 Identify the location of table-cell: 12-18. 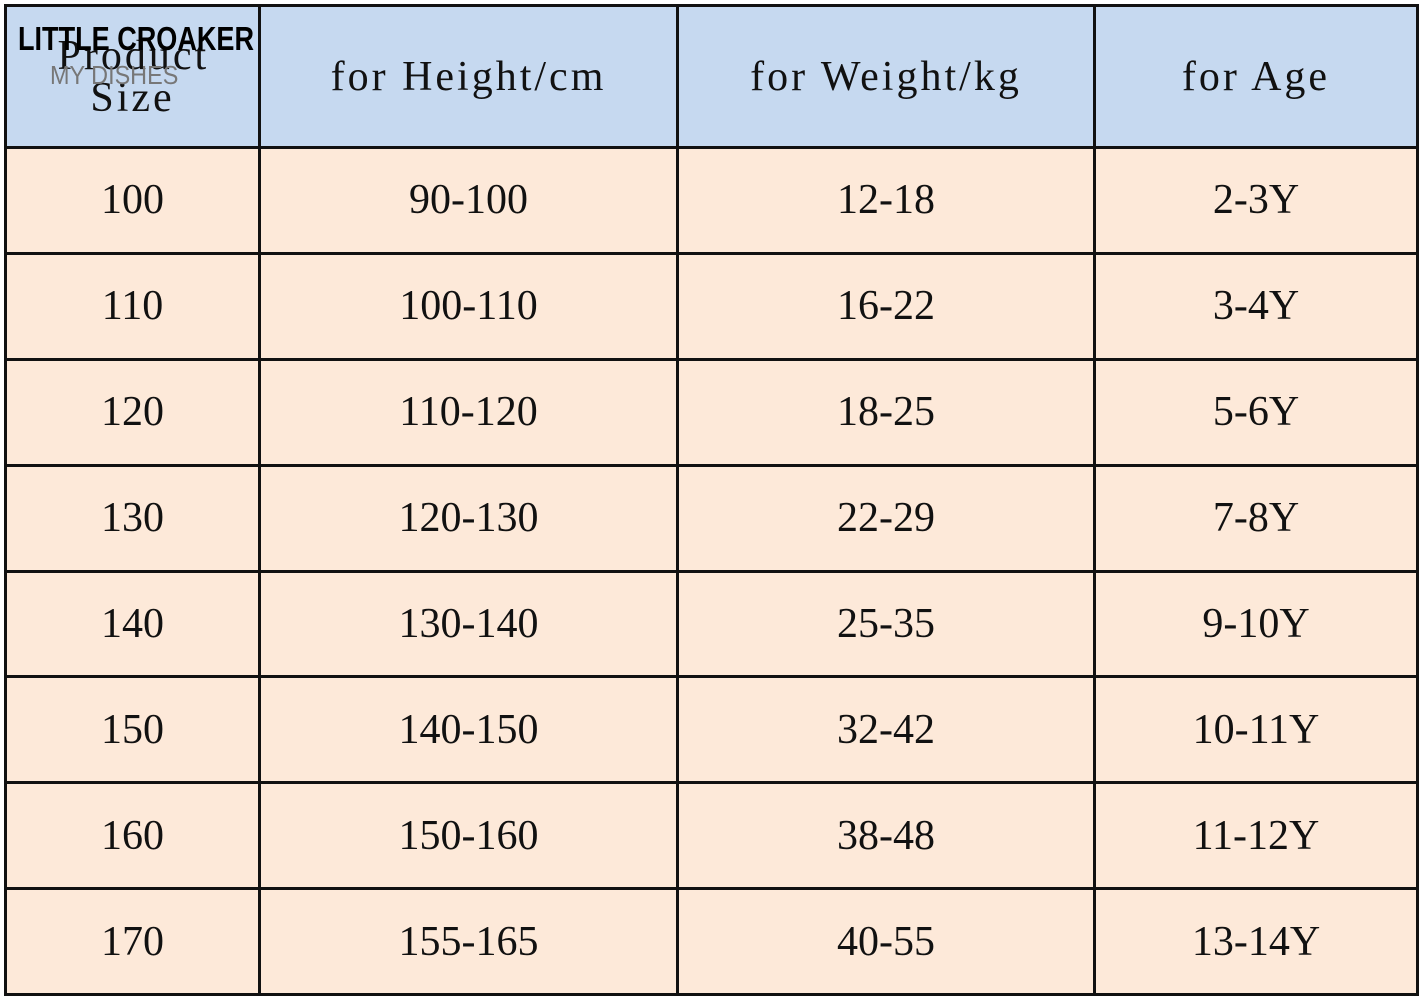
(886, 200).